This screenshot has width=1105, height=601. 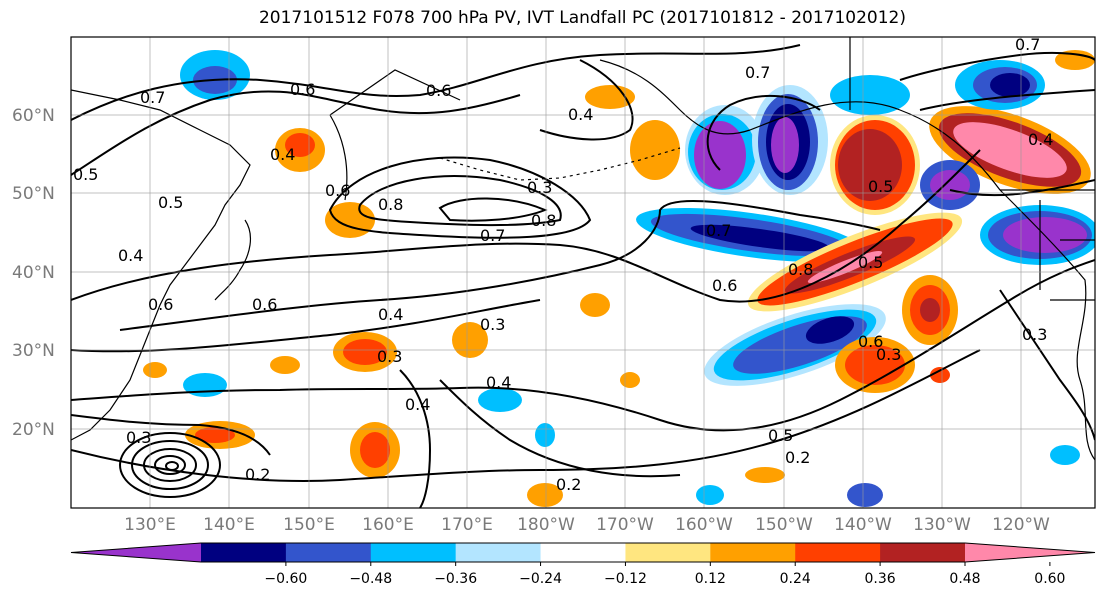 What do you see at coordinates (863, 525) in the screenshot?
I see `lon-label: 140°W` at bounding box center [863, 525].